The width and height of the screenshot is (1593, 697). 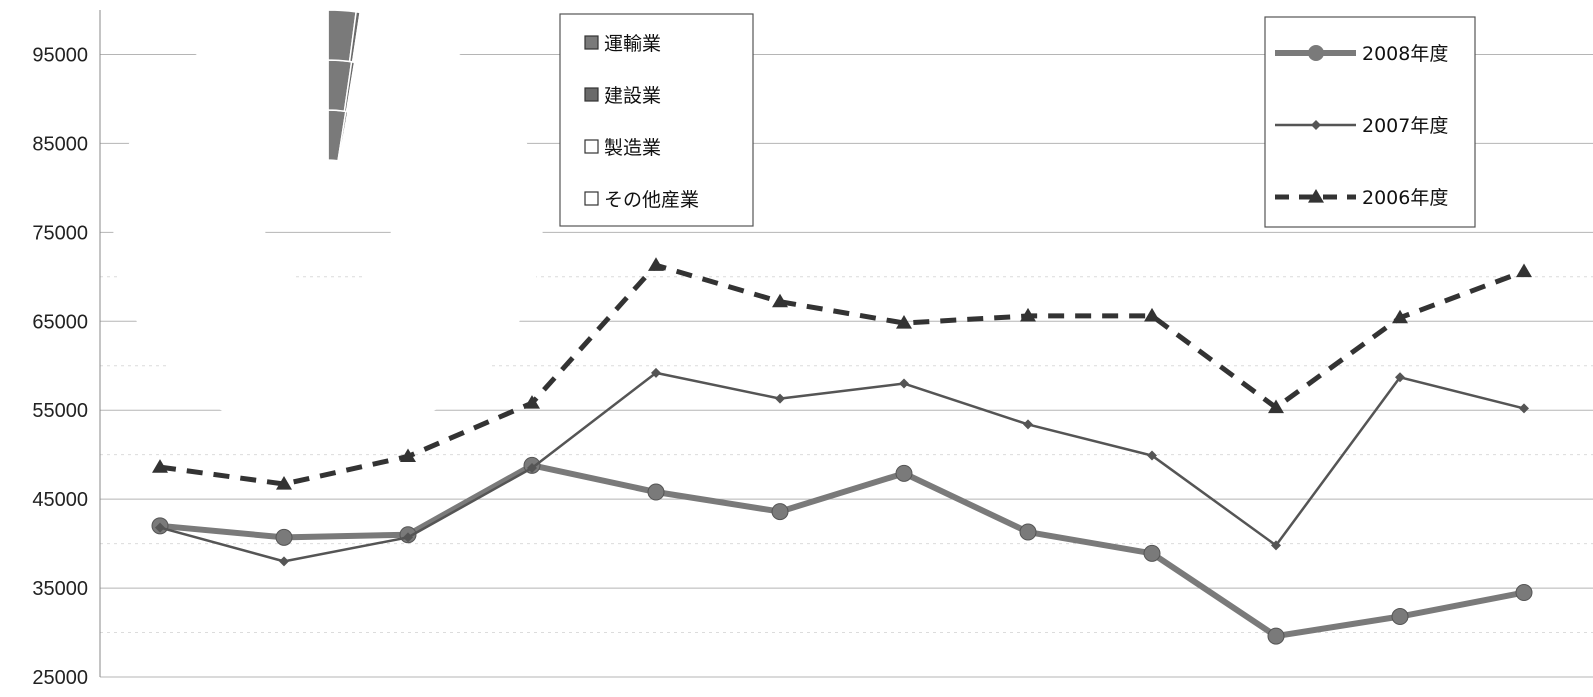 I want to click on ytick-label: 35000, so click(x=60, y=589).